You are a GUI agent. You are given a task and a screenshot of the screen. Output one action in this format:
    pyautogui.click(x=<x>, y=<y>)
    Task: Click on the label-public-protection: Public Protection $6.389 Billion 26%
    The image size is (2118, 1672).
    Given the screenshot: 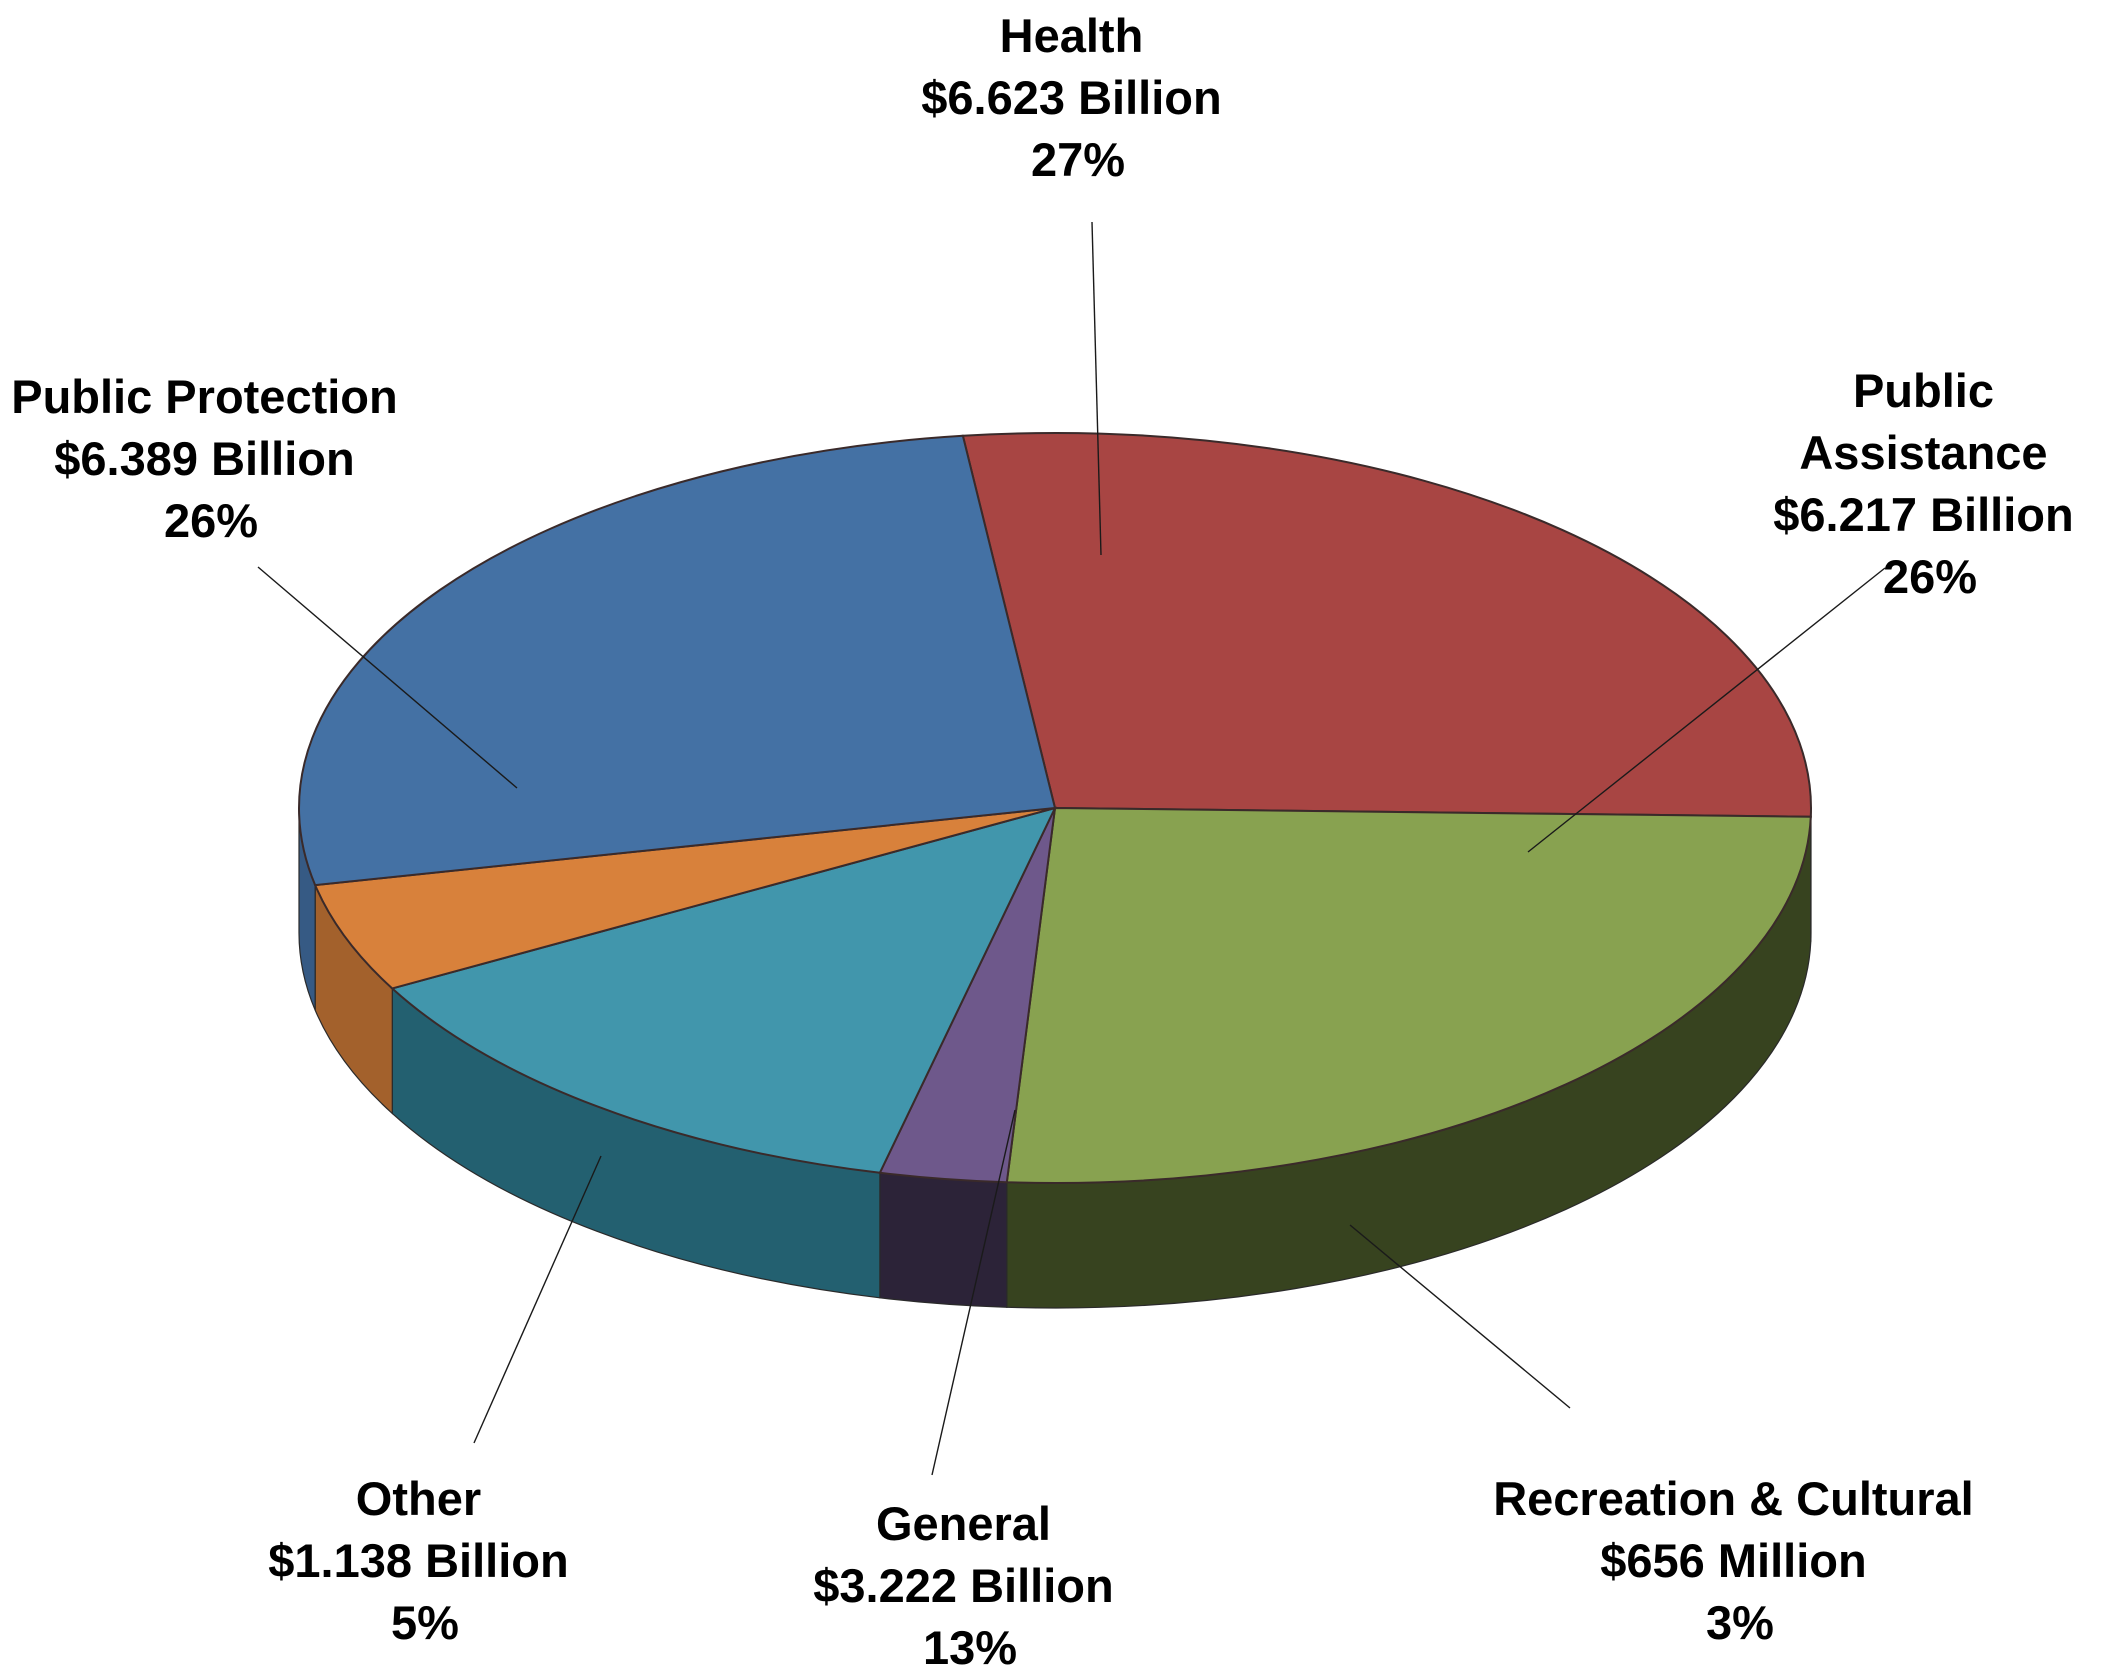 What is the action you would take?
    pyautogui.click(x=211, y=458)
    